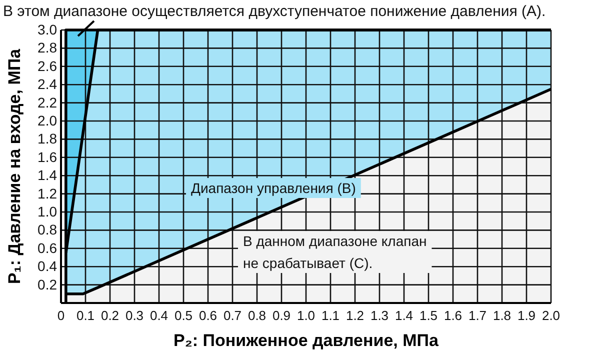  Describe the element at coordinates (134, 316) in the screenshot. I see `x-tick-label: 0.3` at that location.